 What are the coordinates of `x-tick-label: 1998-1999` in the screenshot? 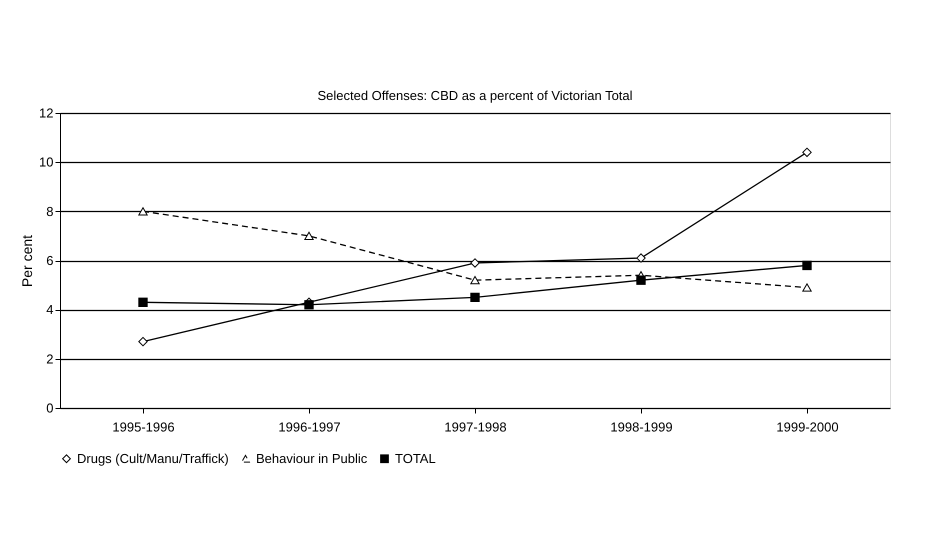 It's located at (641, 427).